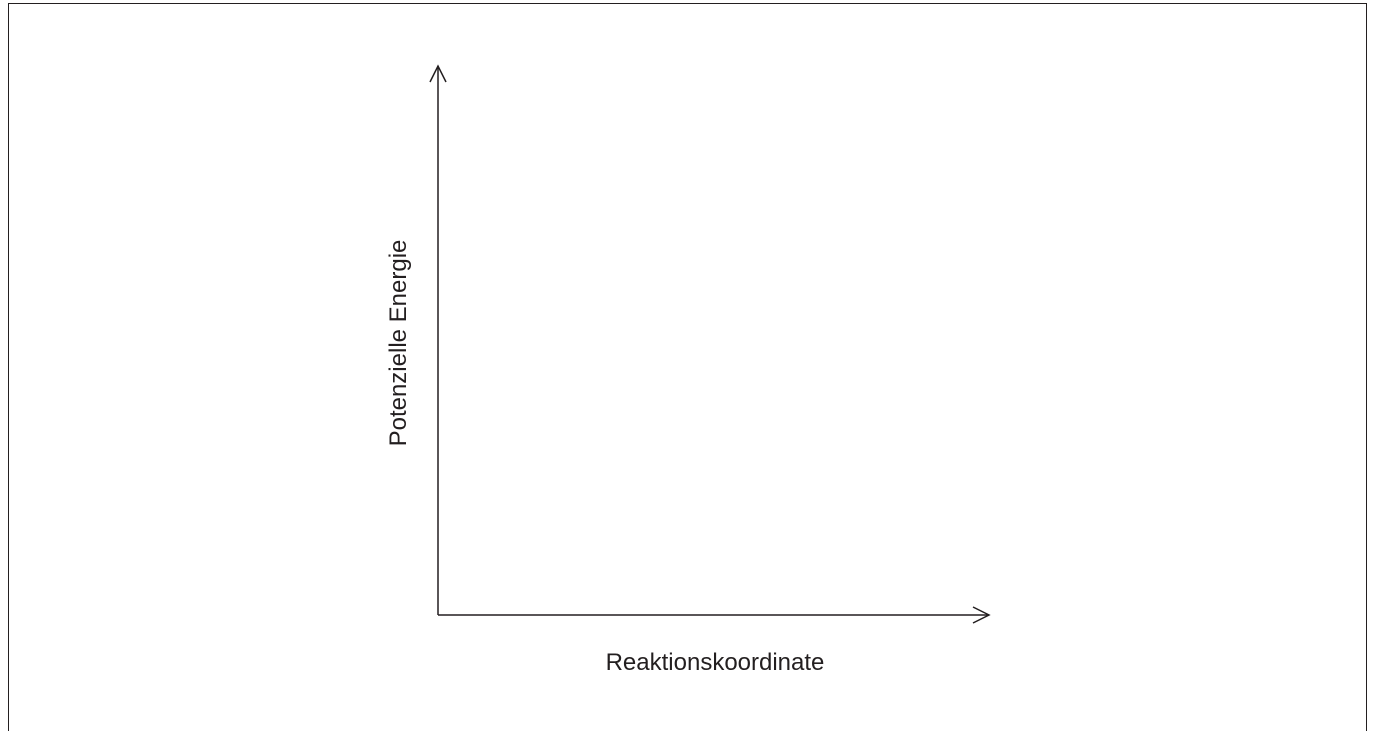  I want to click on y-axis-label: Potenzielle Energie, so click(398, 343).